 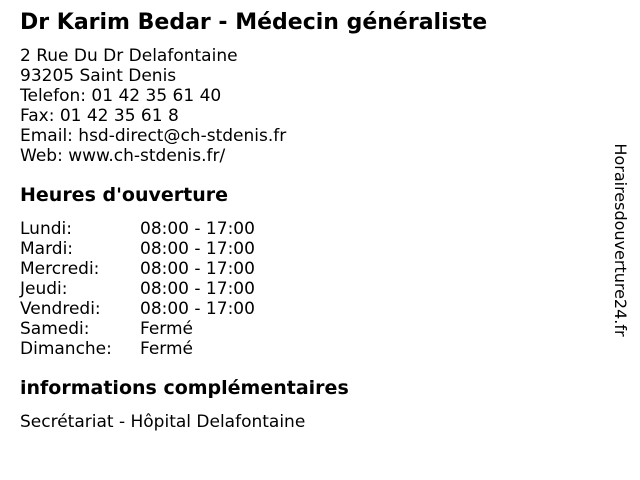 I want to click on hours-row-thursday: Jeudi: 08:00 - 17:00, so click(x=290, y=289).